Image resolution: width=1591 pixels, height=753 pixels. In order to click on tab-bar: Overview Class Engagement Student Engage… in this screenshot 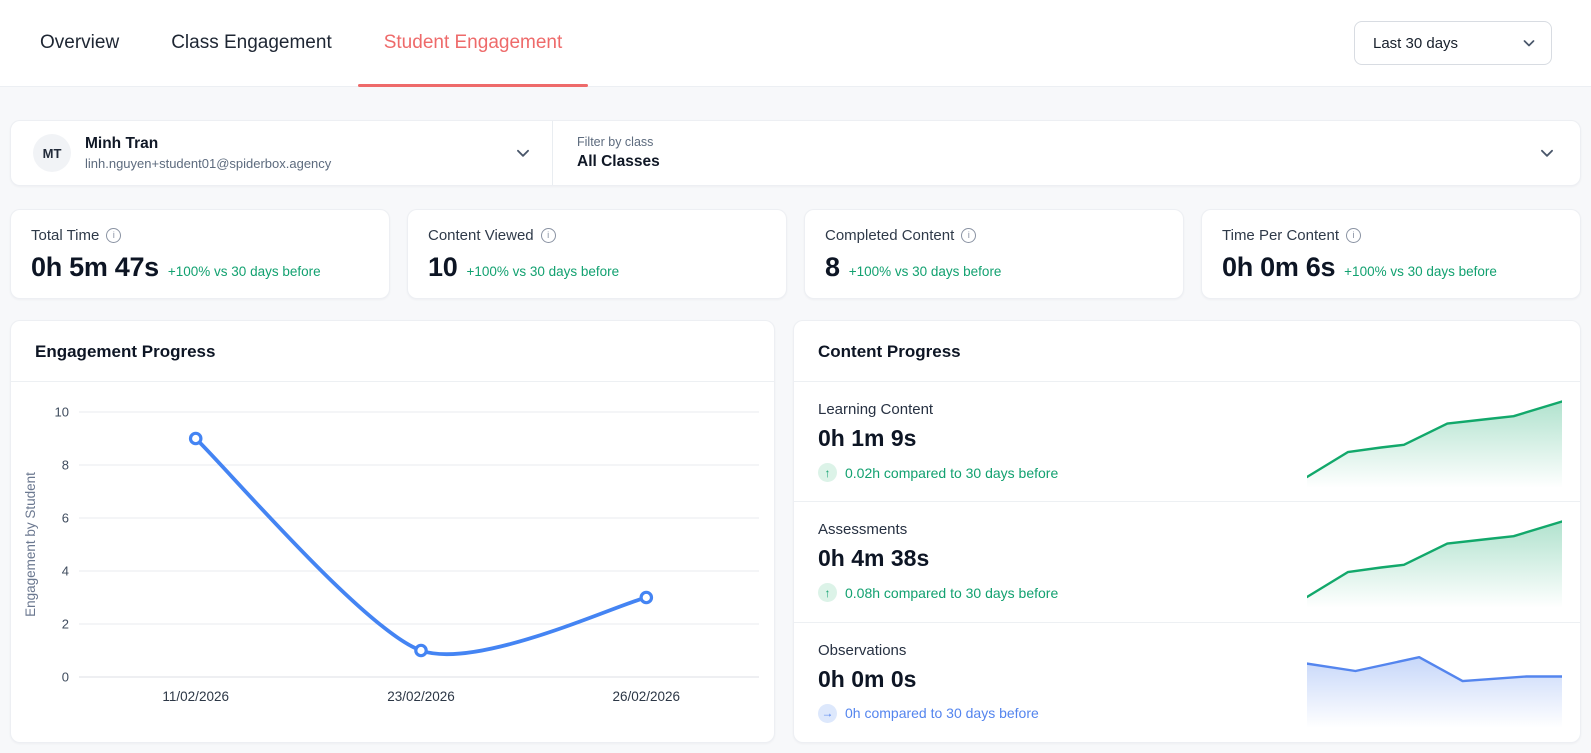, I will do `click(301, 43)`.